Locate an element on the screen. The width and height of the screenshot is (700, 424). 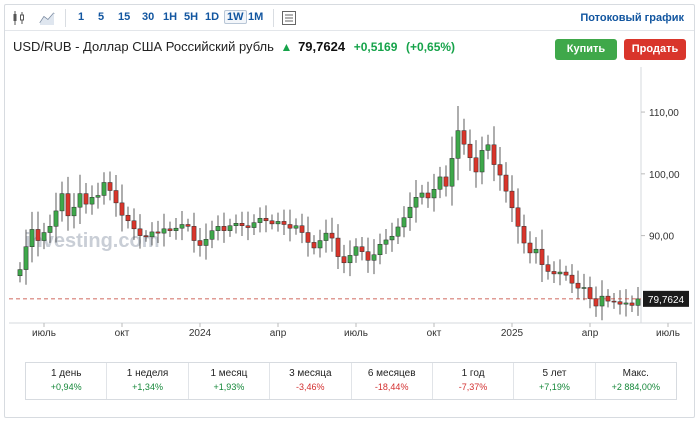
sell-button: Продать is located at coordinates (655, 49).